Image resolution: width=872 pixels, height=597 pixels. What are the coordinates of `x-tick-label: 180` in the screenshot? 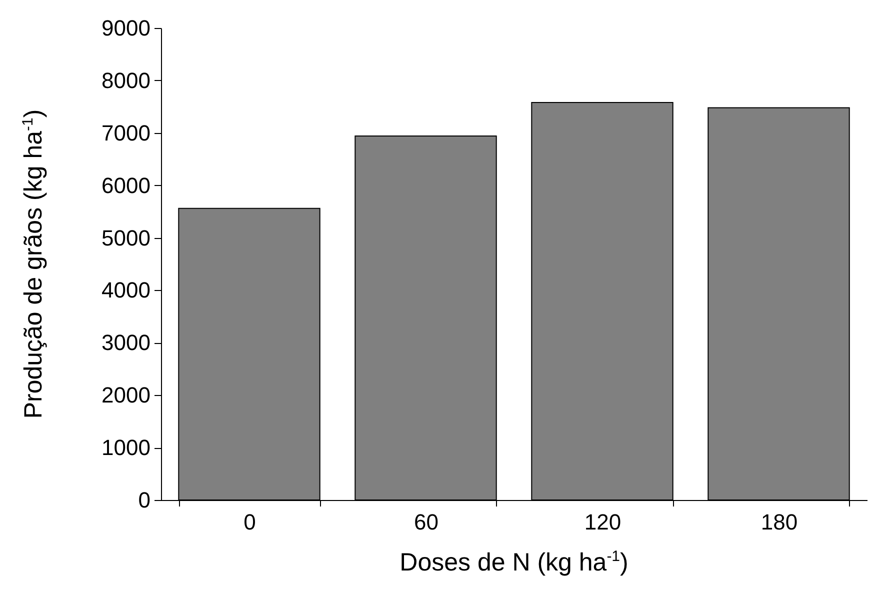 It's located at (779, 522).